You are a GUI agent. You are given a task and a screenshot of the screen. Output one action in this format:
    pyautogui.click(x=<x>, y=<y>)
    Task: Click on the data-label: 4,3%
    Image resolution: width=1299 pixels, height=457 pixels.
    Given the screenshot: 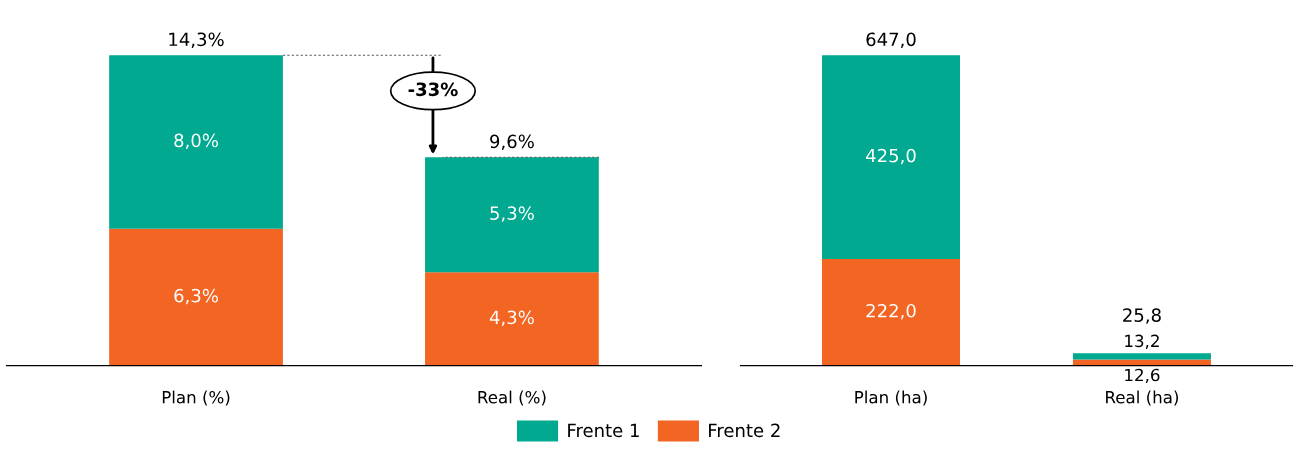 What is the action you would take?
    pyautogui.click(x=511, y=318)
    